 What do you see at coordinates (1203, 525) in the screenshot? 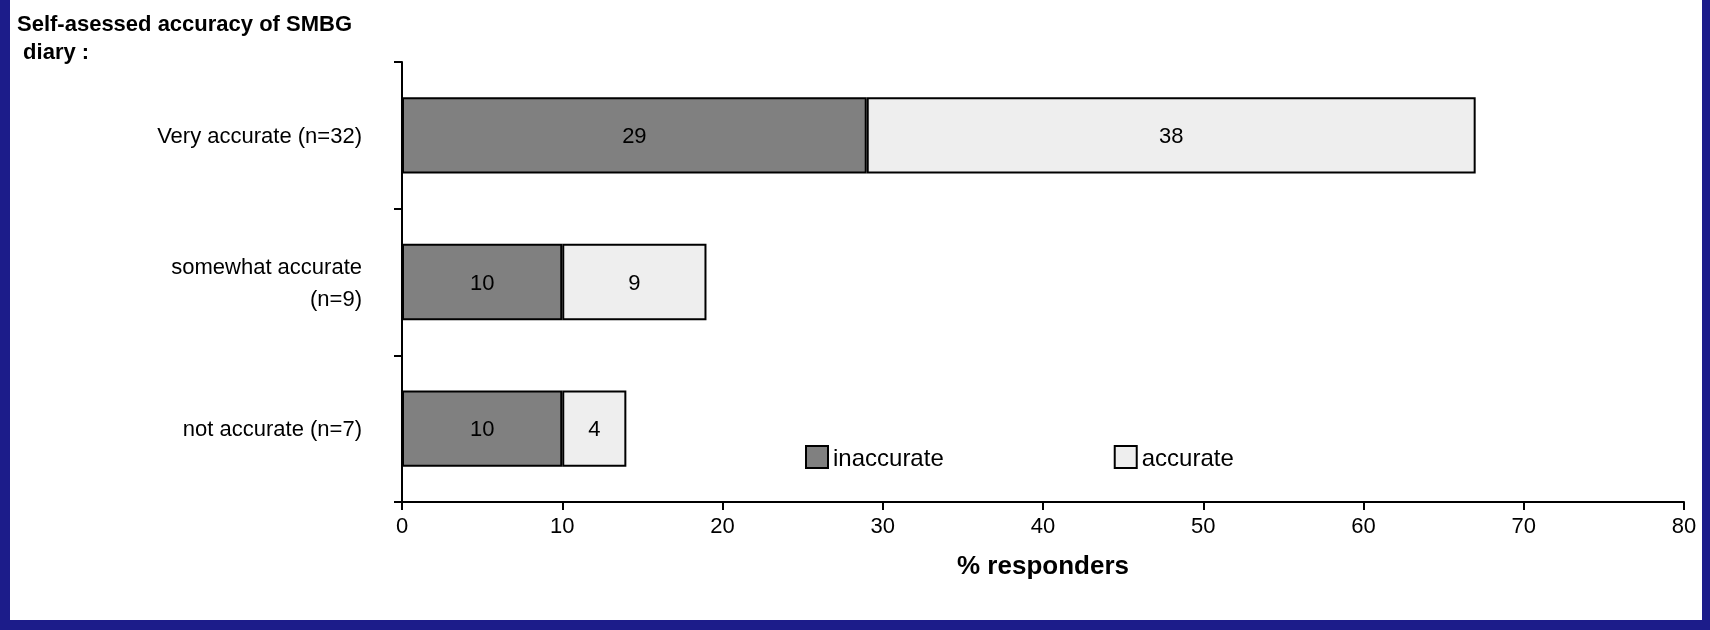
I see `x-tick-label: 50` at bounding box center [1203, 525].